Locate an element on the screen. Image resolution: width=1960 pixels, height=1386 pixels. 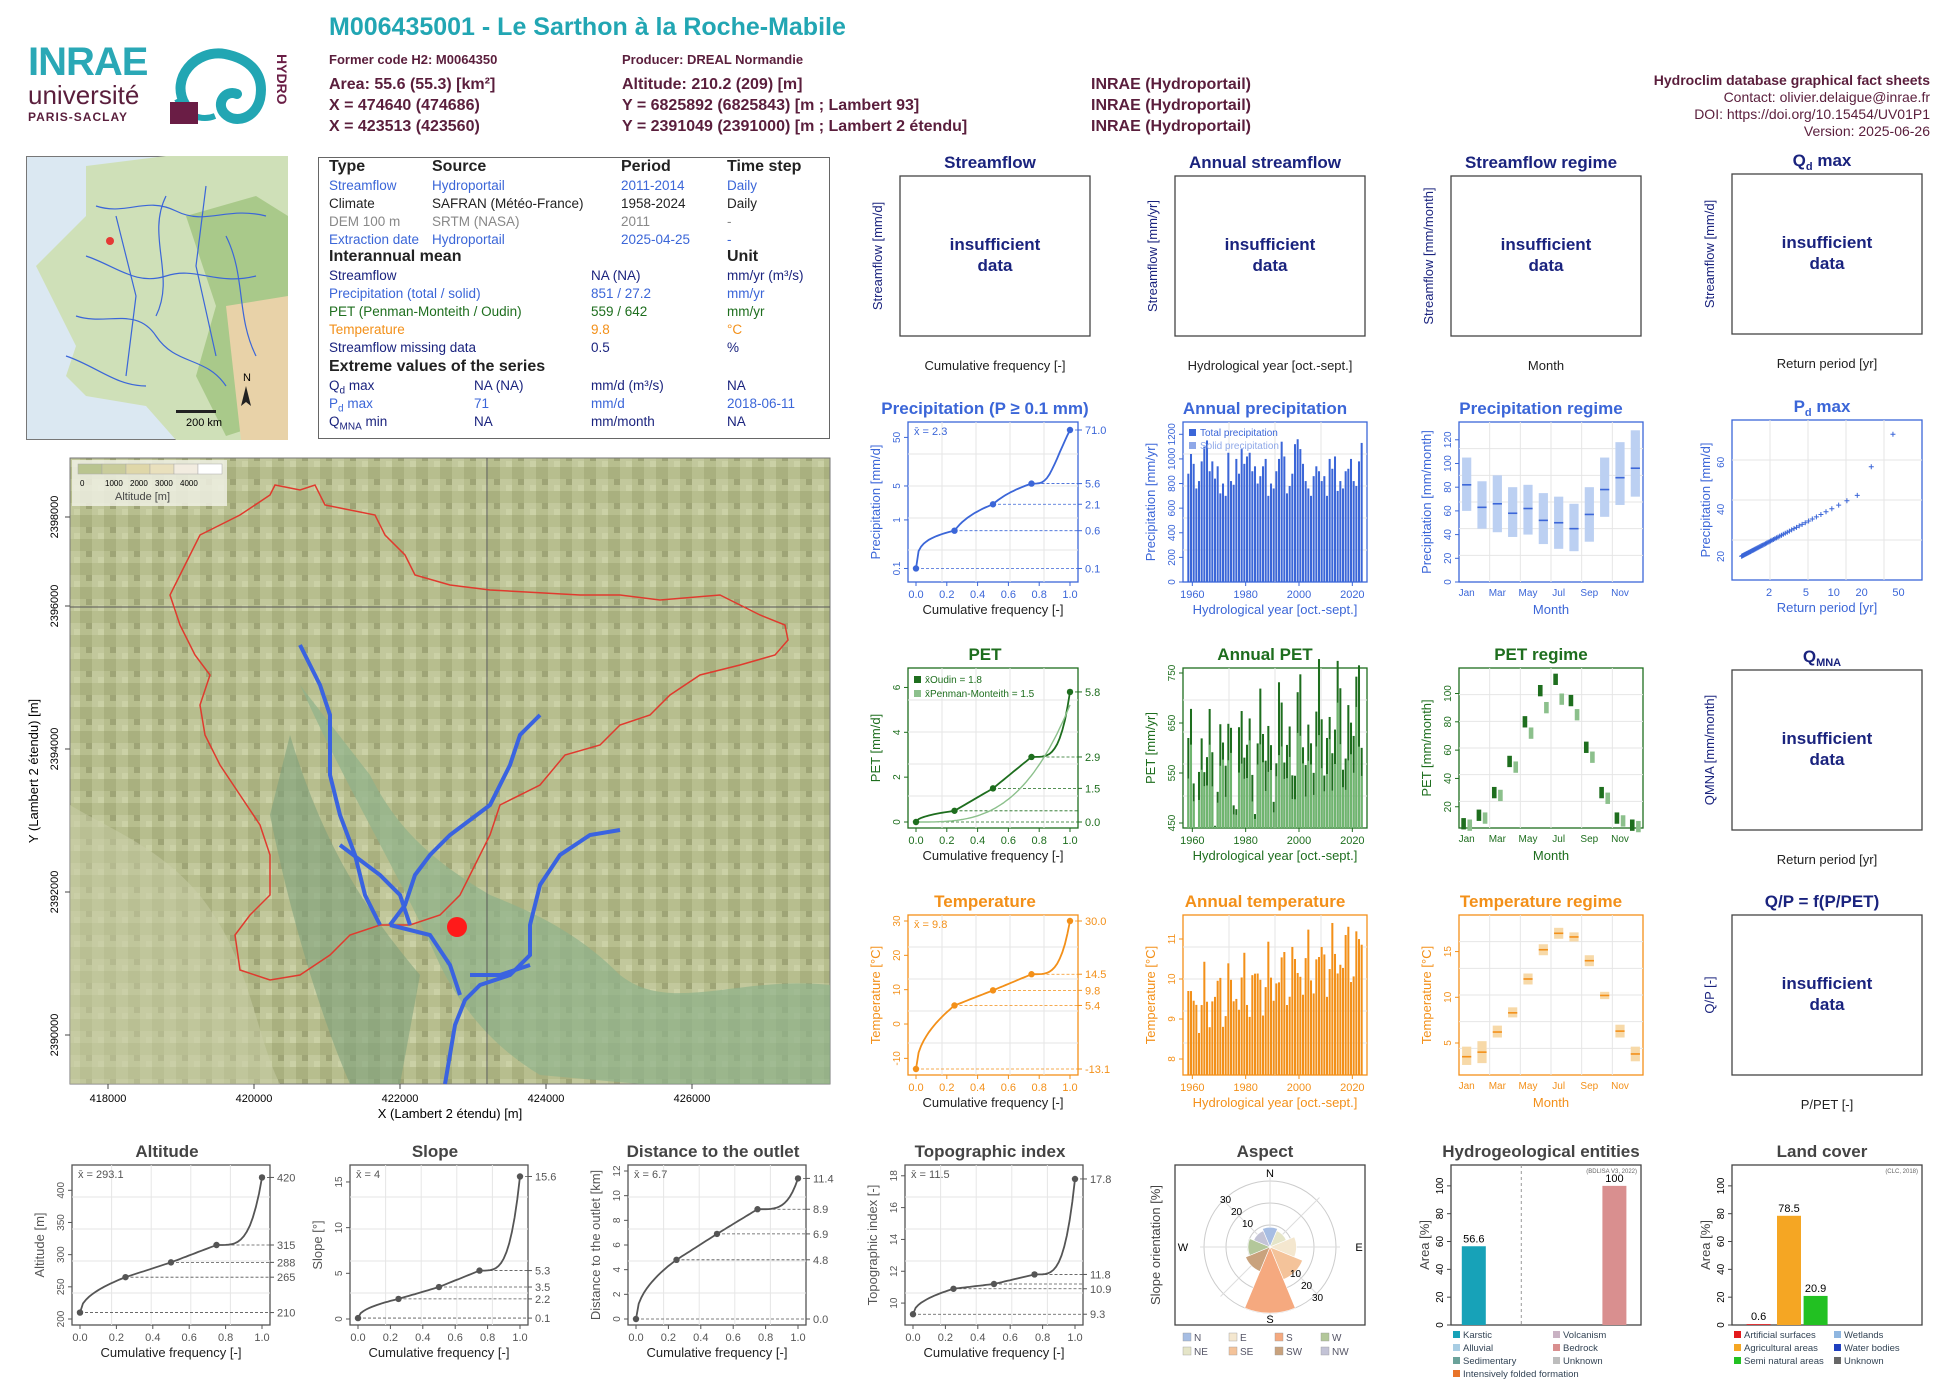
category-legend-label: Karstic is located at coordinates (1477, 1335).